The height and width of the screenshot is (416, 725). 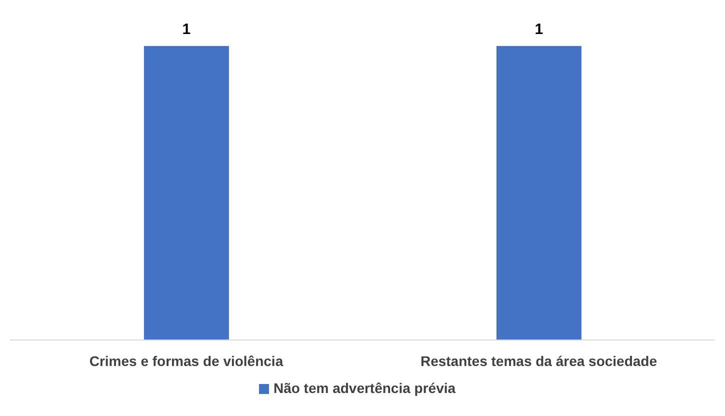 What do you see at coordinates (186, 360) in the screenshot?
I see `x-tick-label: Crimes e formas de violência` at bounding box center [186, 360].